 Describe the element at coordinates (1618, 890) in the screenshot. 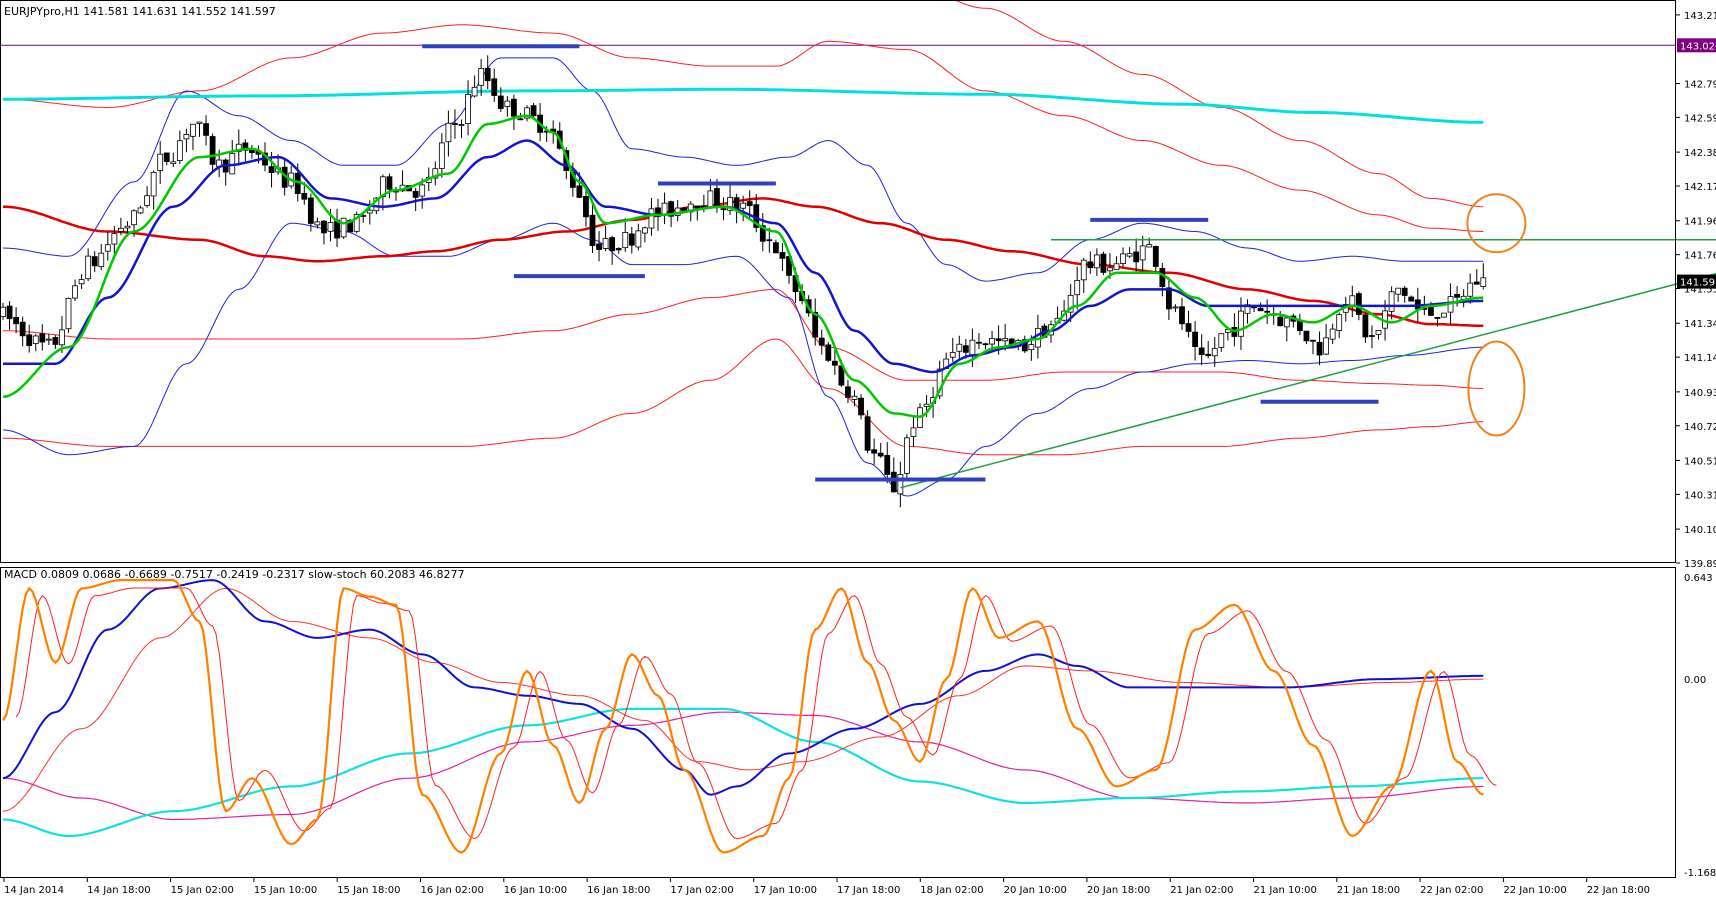

I see `time-tick-label: 22 Jan 18:00` at that location.